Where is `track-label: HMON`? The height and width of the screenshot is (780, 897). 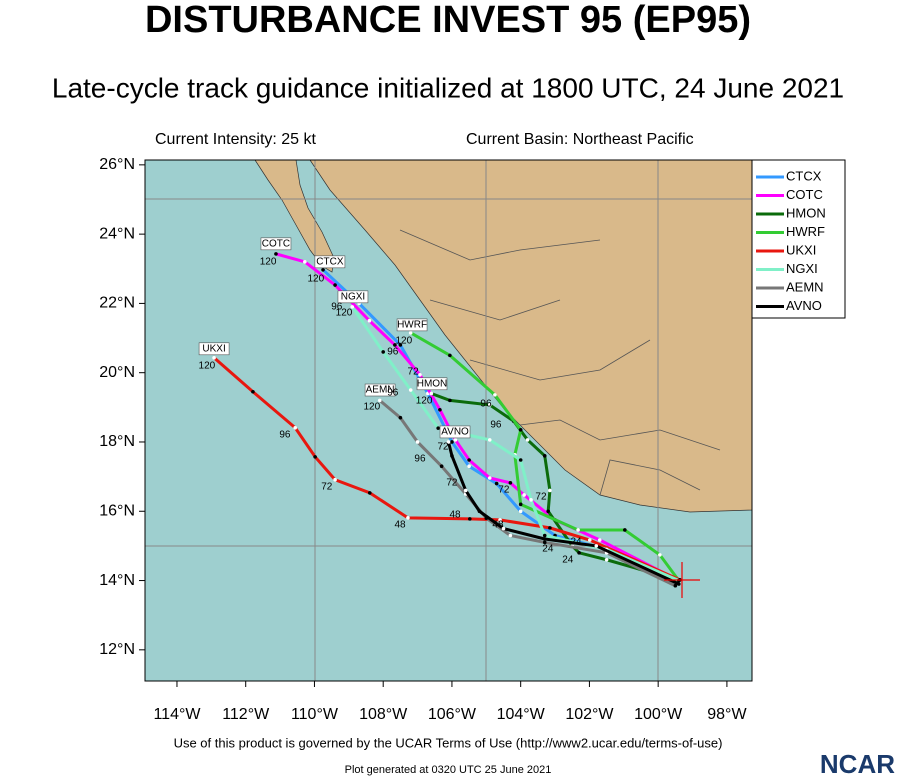 track-label: HMON is located at coordinates (432, 383).